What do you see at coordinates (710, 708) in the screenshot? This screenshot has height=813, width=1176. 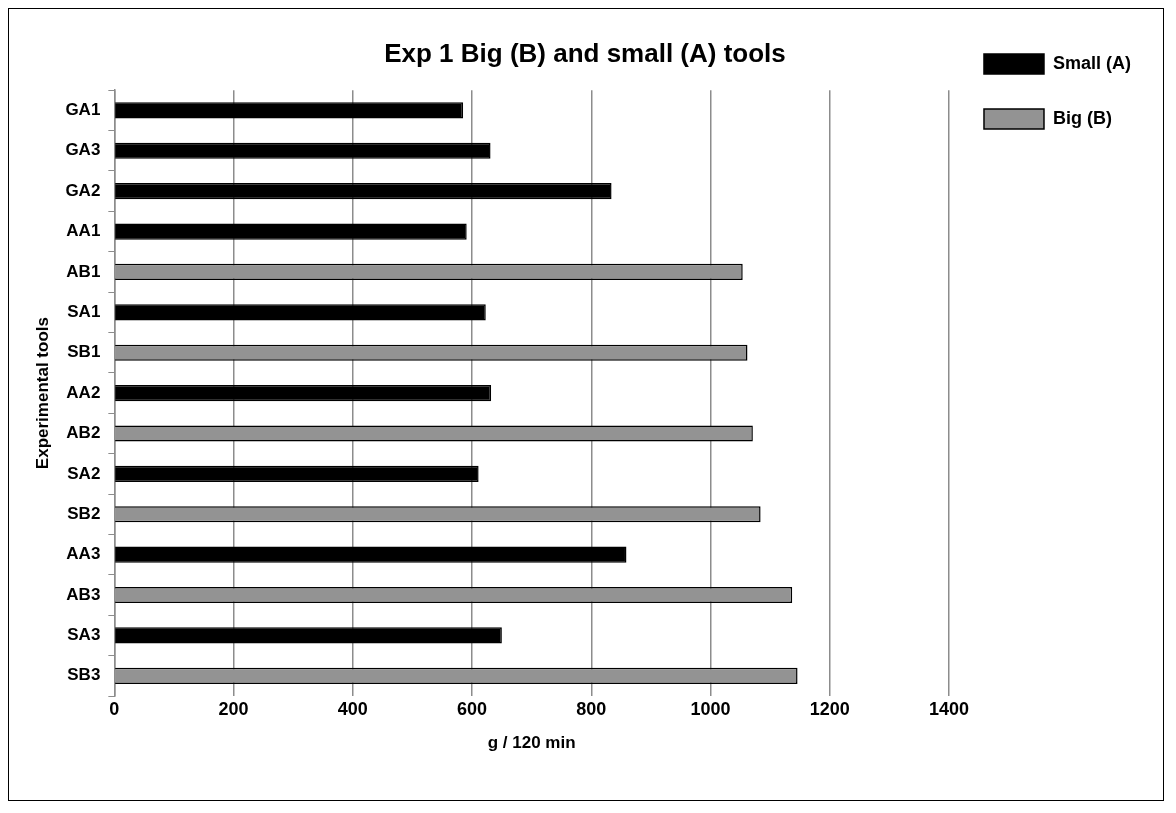 I see `x-tick-label: 1000` at bounding box center [710, 708].